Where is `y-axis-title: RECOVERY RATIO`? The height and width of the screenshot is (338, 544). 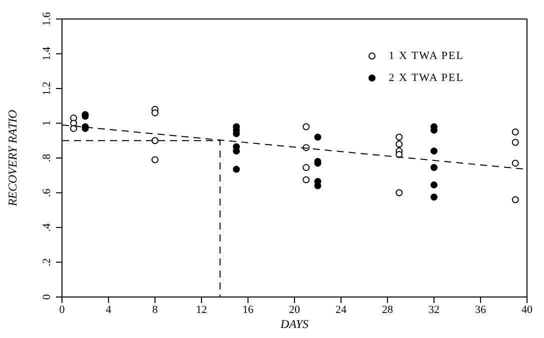 y-axis-title: RECOVERY RATIO is located at coordinates (12, 159).